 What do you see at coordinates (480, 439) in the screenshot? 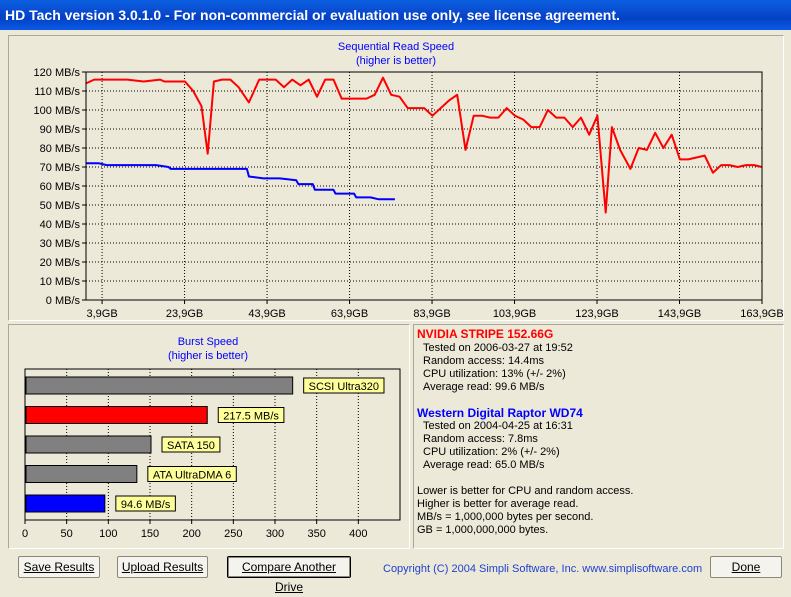
I see `drive2-random-access: Random access: 7.8ms` at bounding box center [480, 439].